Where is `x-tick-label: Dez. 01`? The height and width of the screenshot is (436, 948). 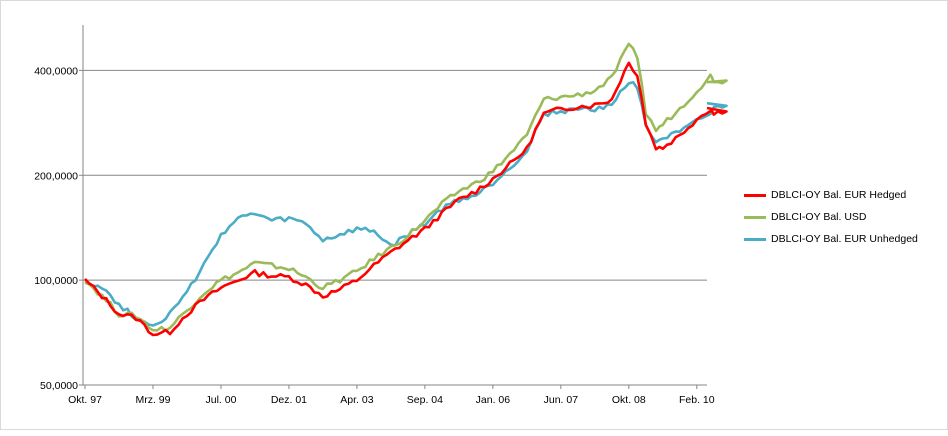 x-tick-label: Dez. 01 is located at coordinates (289, 400).